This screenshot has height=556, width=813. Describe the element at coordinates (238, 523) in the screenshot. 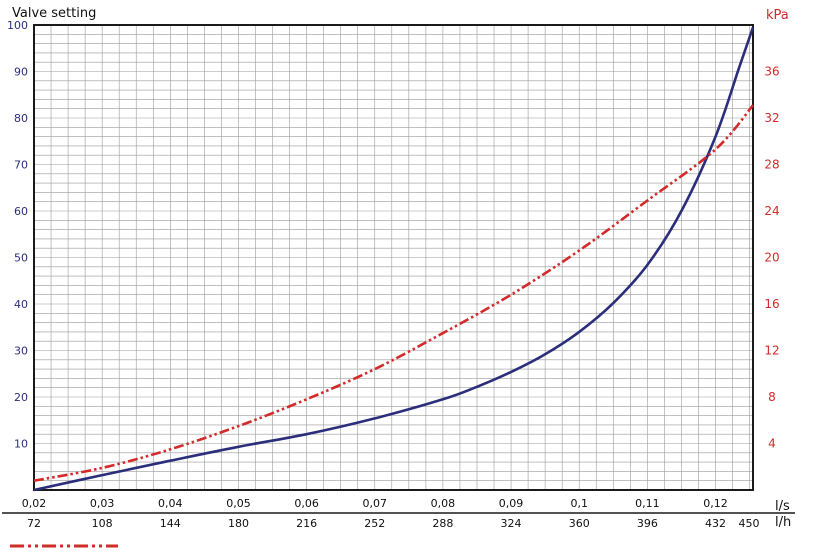

I see `x-lh-tick-label: 180` at that location.